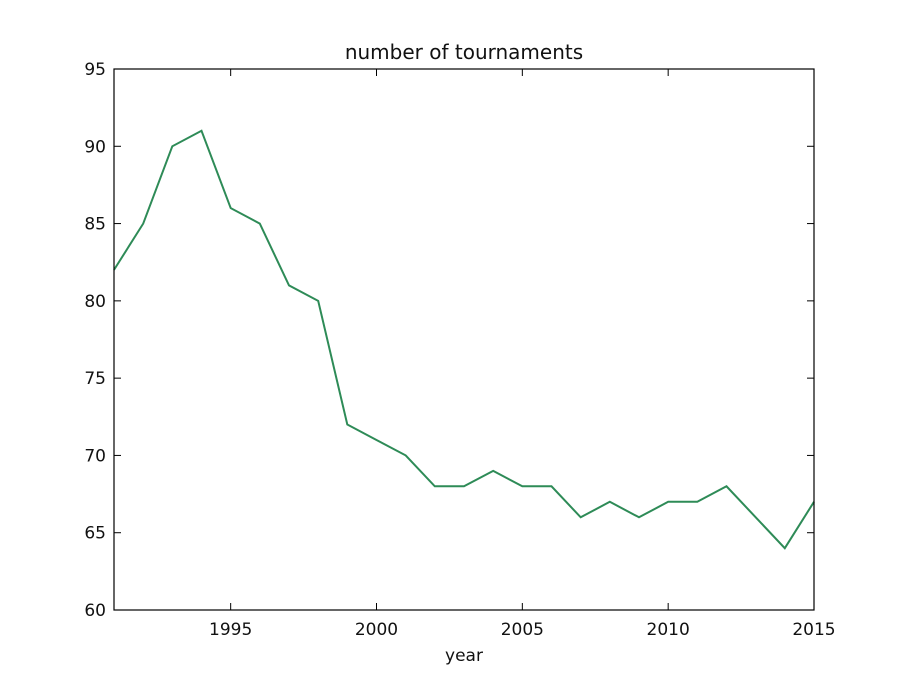 Image resolution: width=904 pixels, height=678 pixels. Describe the element at coordinates (95, 534) in the screenshot. I see `y-tick-label: 65` at that location.